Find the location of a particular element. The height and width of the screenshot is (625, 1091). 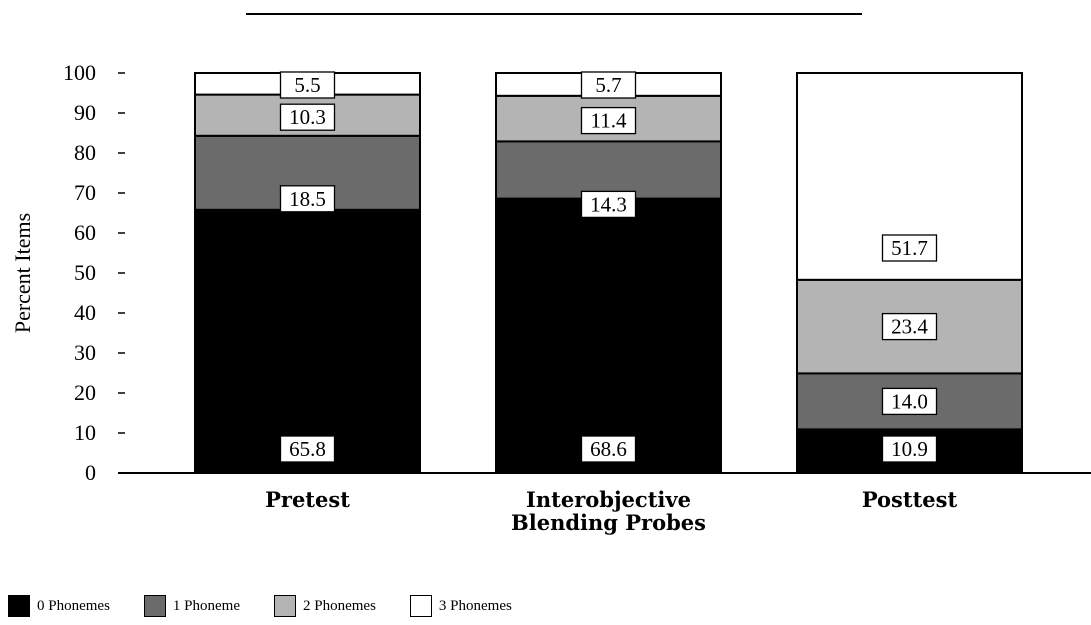

y-tick-label-30: 30 is located at coordinates (85, 352).